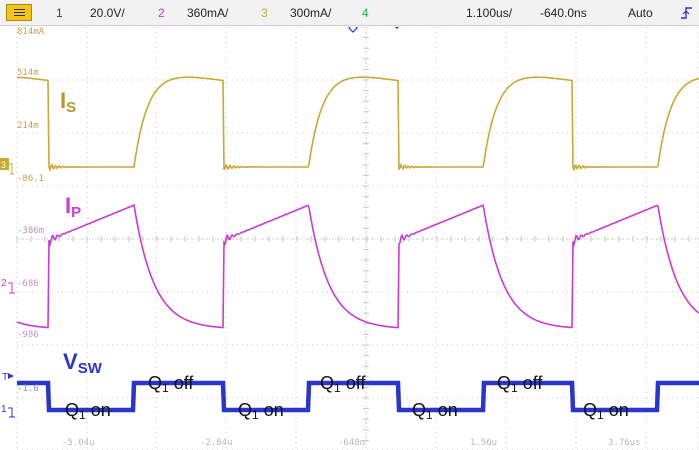  What do you see at coordinates (624, 443) in the screenshot?
I see `time-label: 3.76us` at bounding box center [624, 443].